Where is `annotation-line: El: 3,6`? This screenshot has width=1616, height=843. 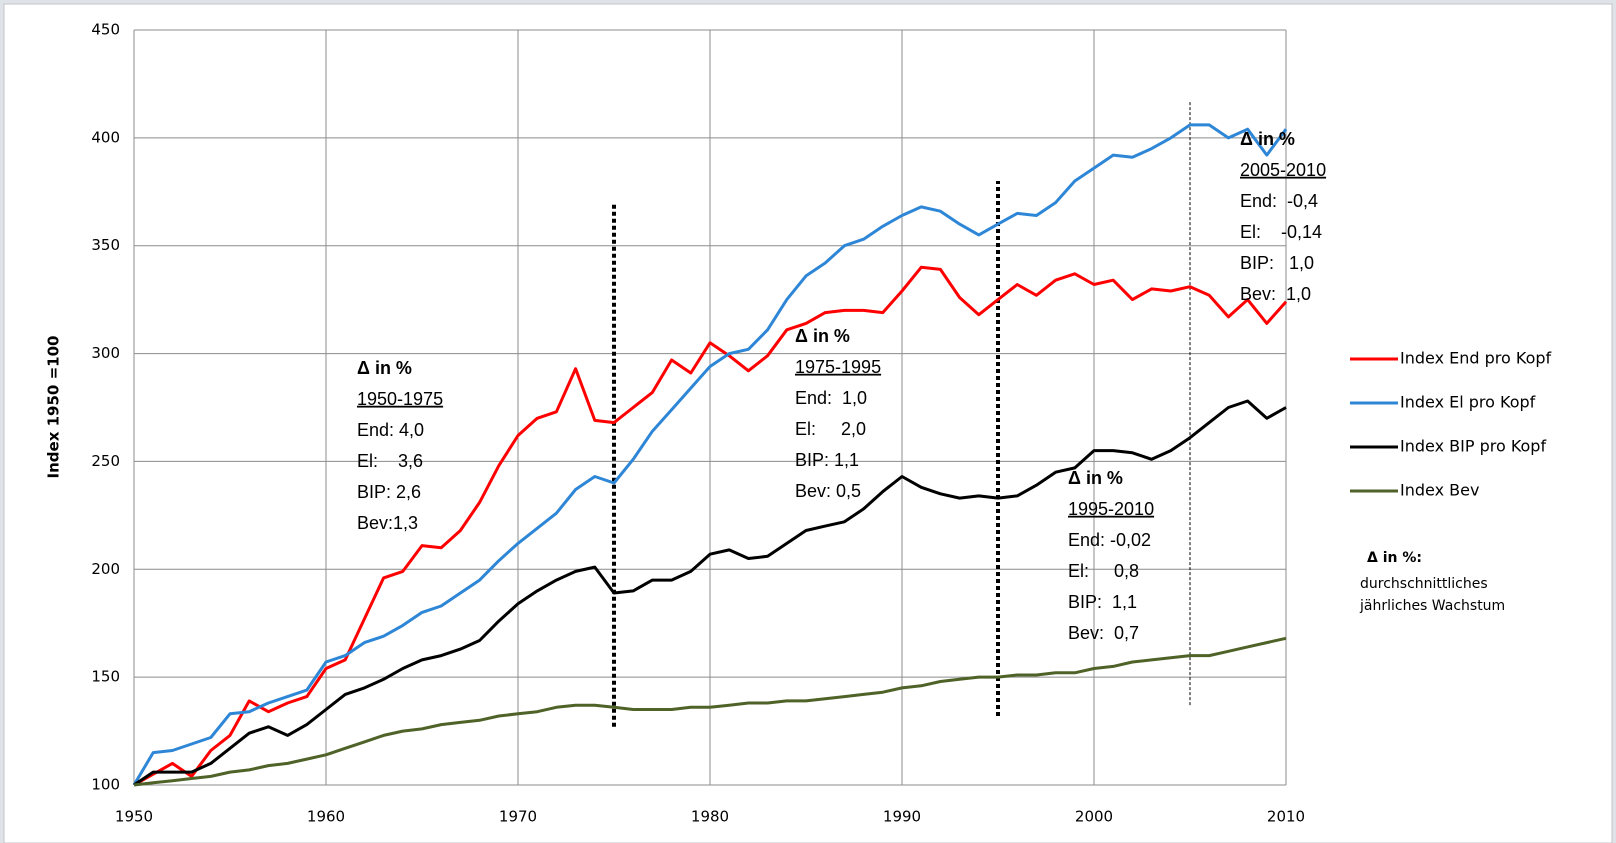 annotation-line: El: 3,6 is located at coordinates (390, 461).